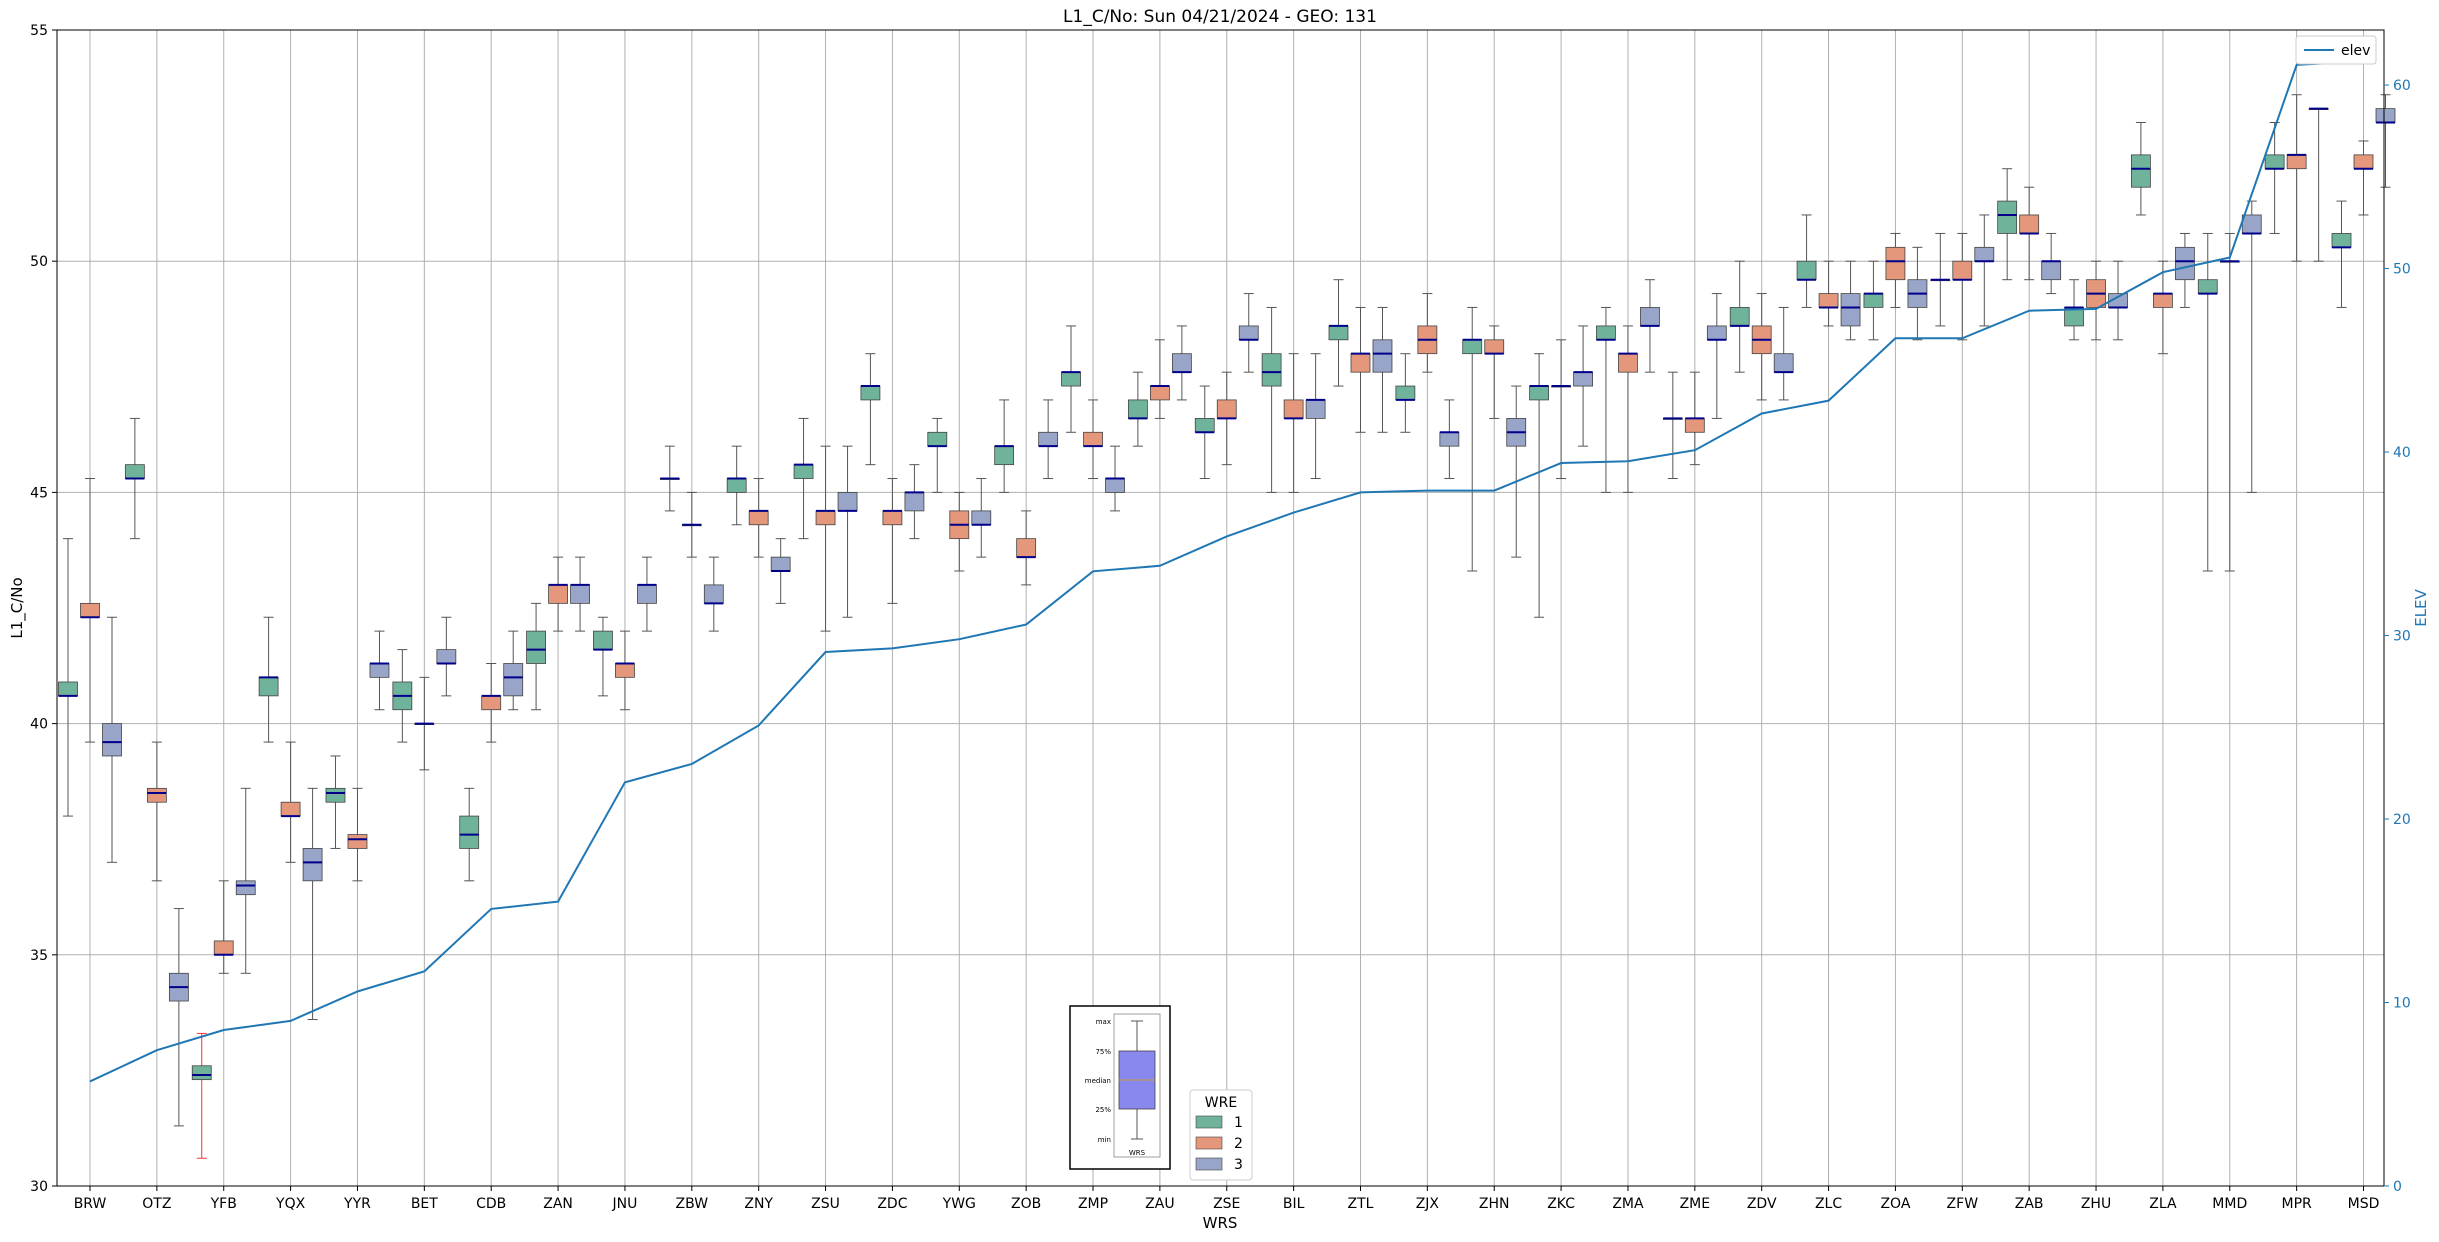 Image resolution: width=2439 pixels, height=1242 pixels. Describe the element at coordinates (2397, 1187) in the screenshot. I see `y2-tick-label: 0` at that location.